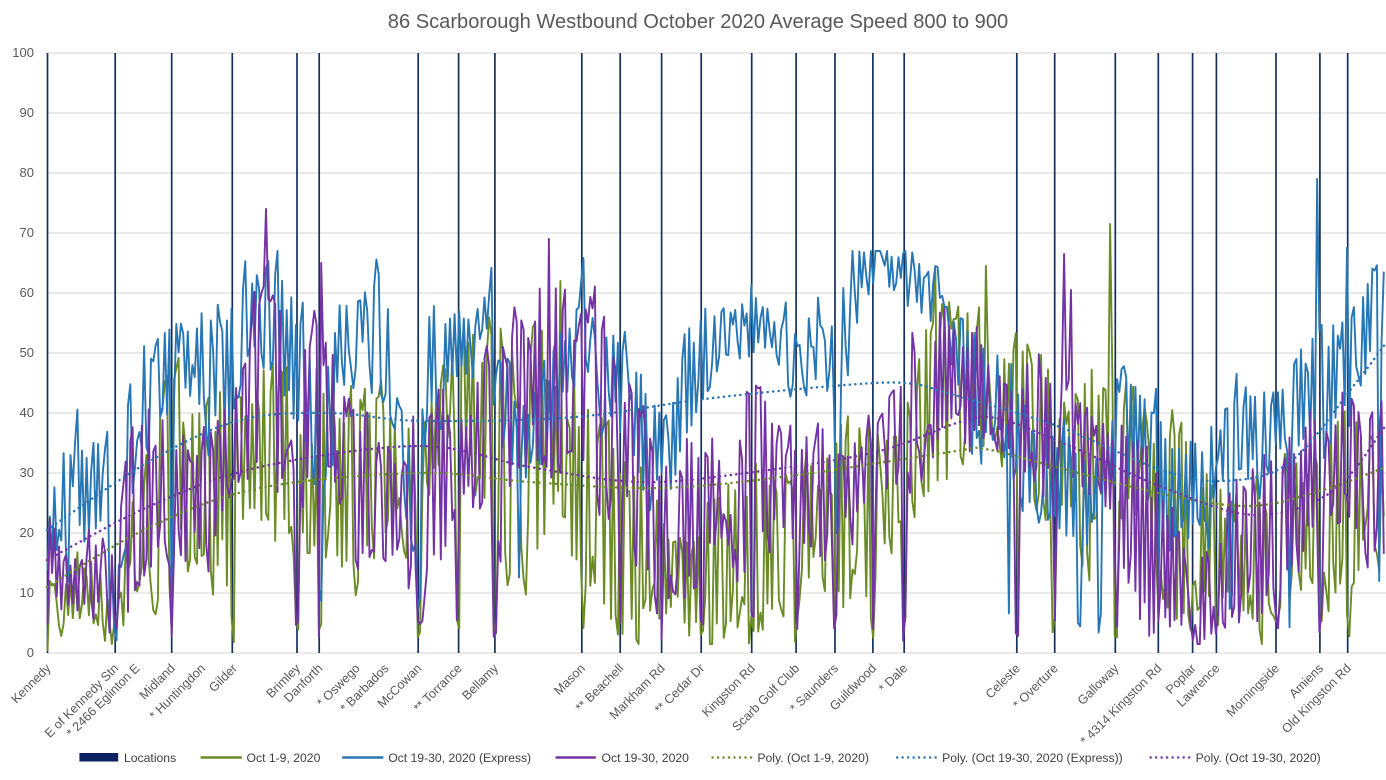  What do you see at coordinates (1258, 758) in the screenshot?
I see `svg-text: Poly. (Oct 19-30, 2020)` at bounding box center [1258, 758].